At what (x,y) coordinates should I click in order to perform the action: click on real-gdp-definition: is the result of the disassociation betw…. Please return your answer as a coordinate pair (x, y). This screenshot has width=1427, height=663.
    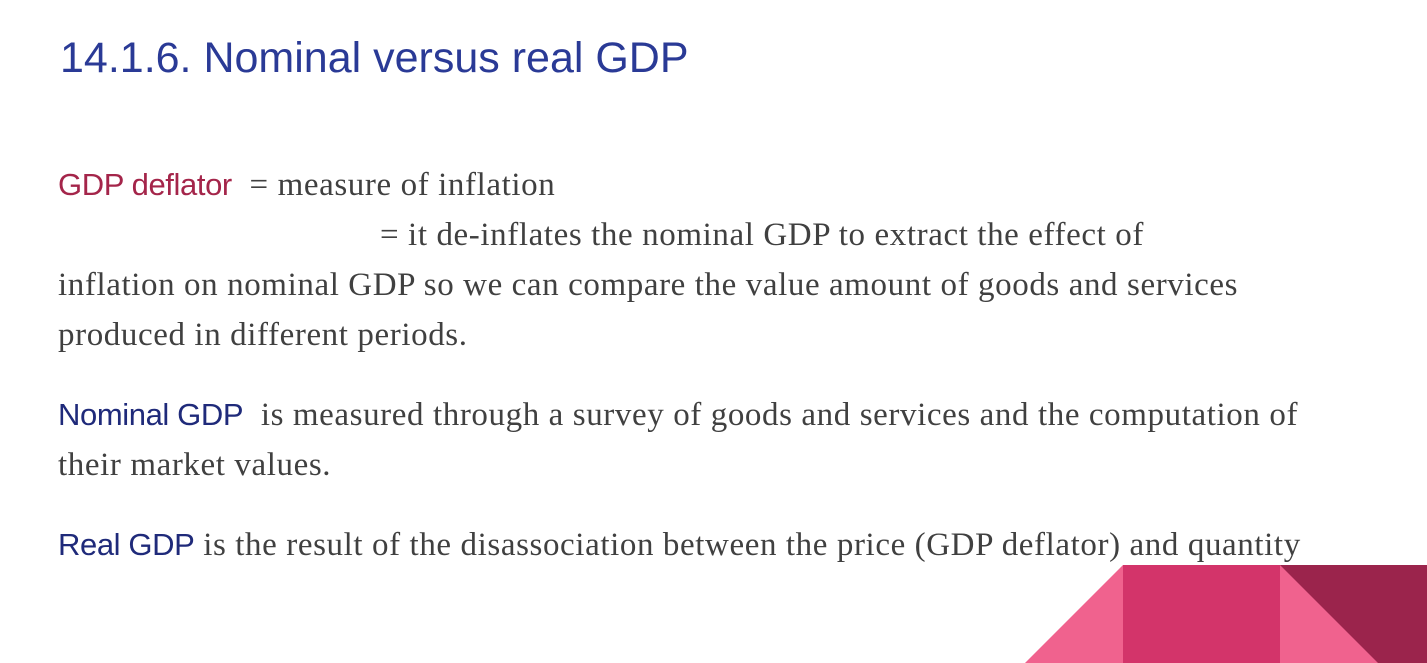
    Looking at the image, I should click on (752, 545).